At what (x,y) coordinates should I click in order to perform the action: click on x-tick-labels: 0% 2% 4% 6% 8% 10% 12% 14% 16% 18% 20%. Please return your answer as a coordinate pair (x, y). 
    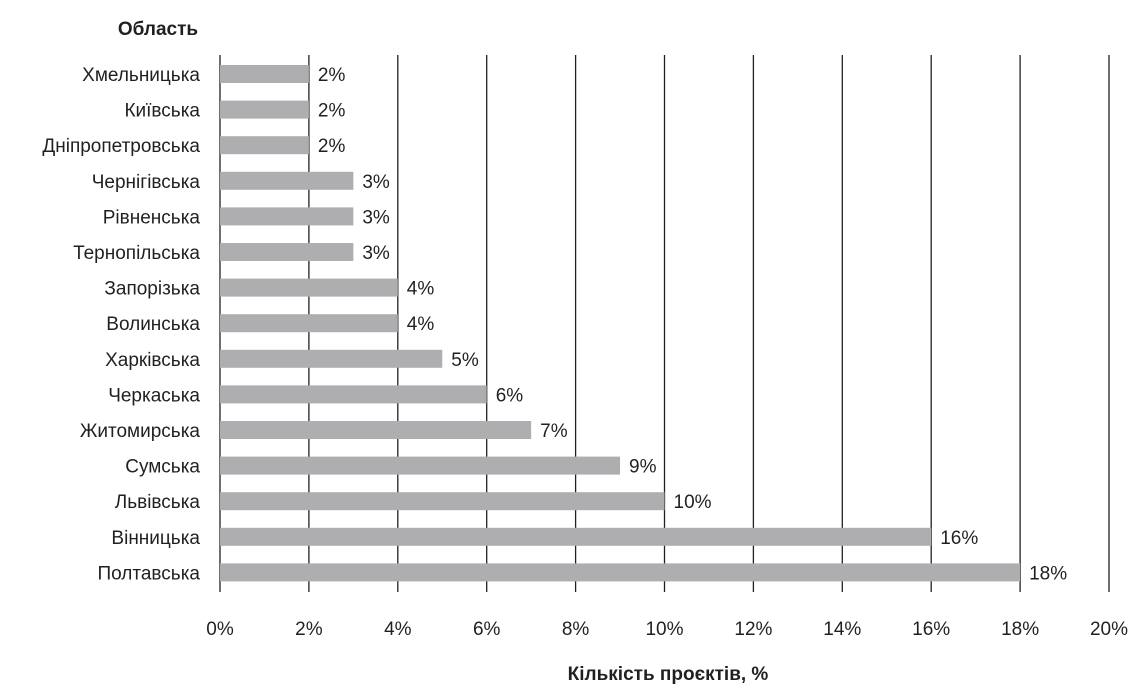
    Looking at the image, I should click on (667, 629).